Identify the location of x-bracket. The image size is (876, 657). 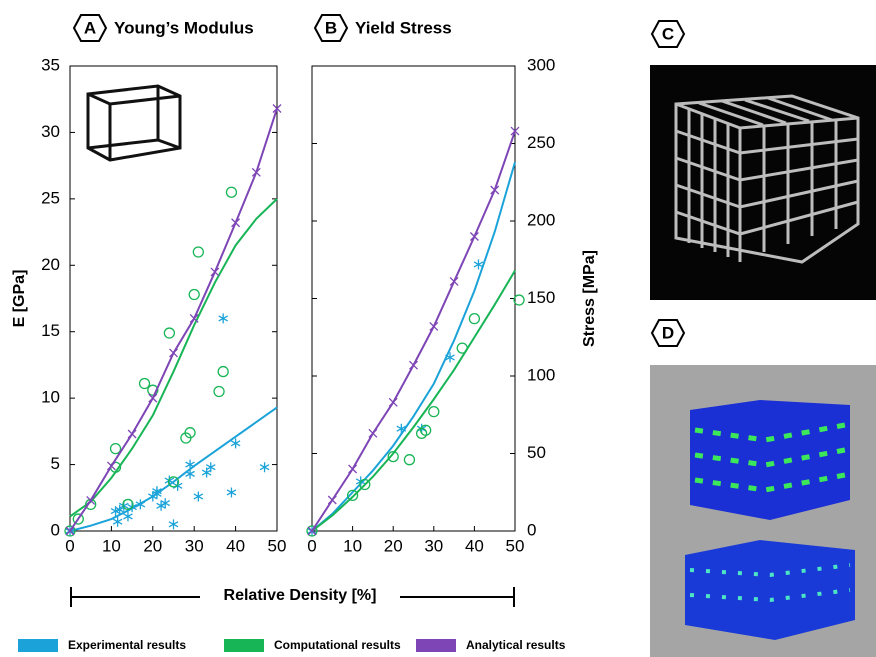
(292, 597).